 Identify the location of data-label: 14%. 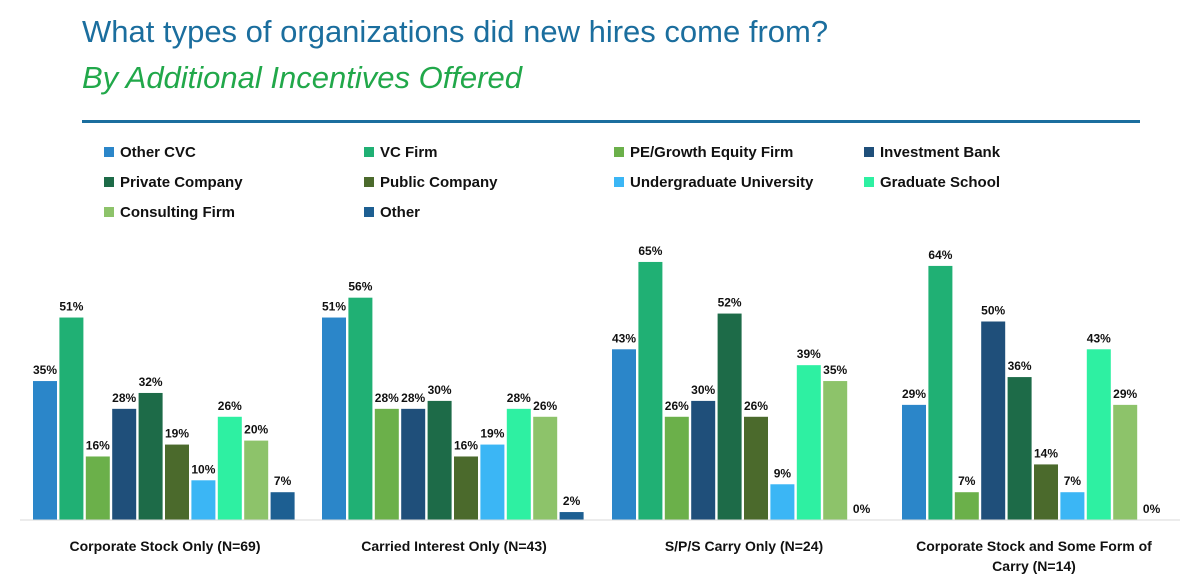
(1046, 453).